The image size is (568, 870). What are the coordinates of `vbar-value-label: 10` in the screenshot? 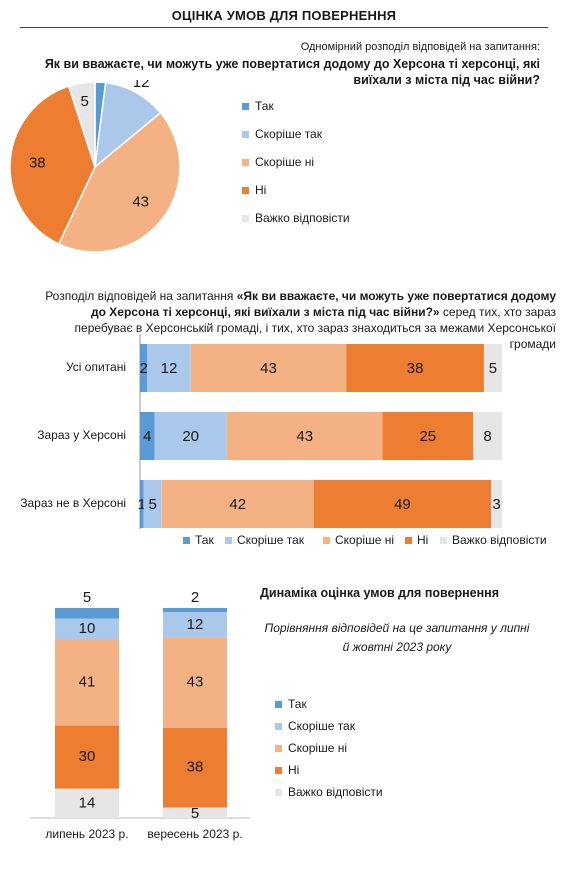 It's located at (87, 628).